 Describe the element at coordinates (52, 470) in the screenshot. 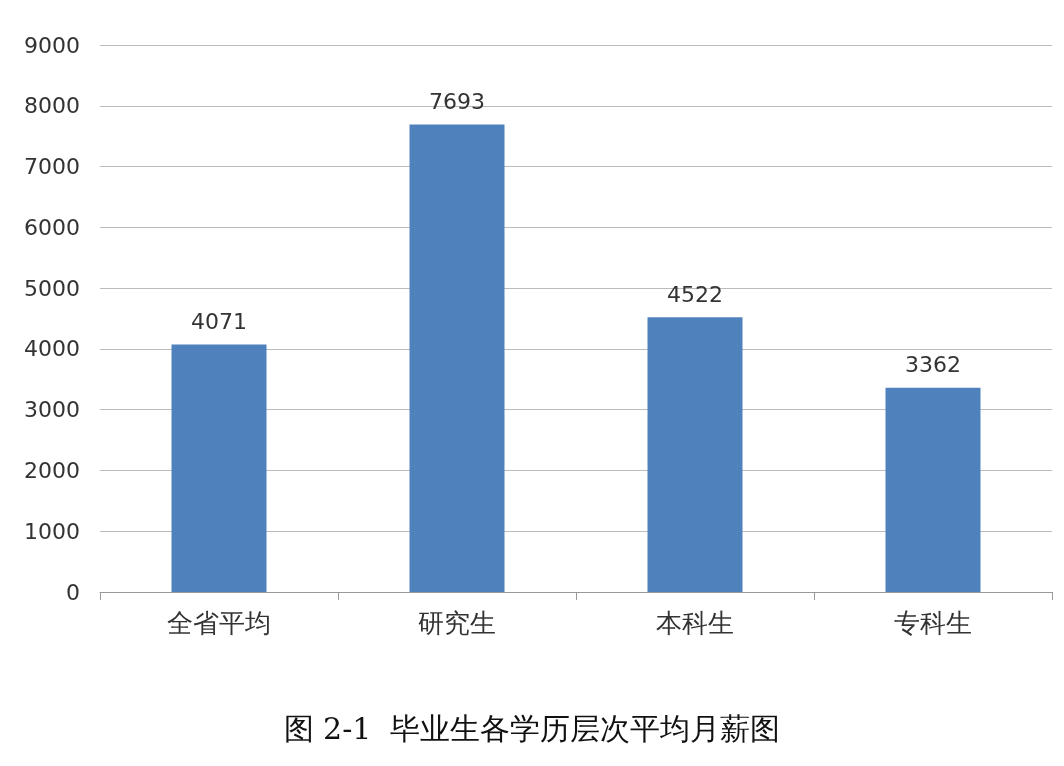

I see `y-tick-label: 2000` at that location.